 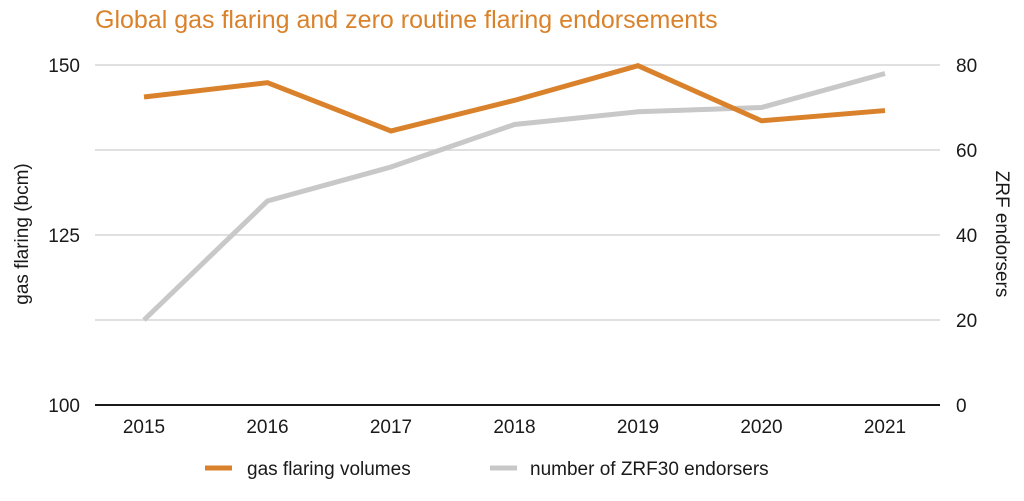 What do you see at coordinates (966, 321) in the screenshot?
I see `y-right-tick-20: 20` at bounding box center [966, 321].